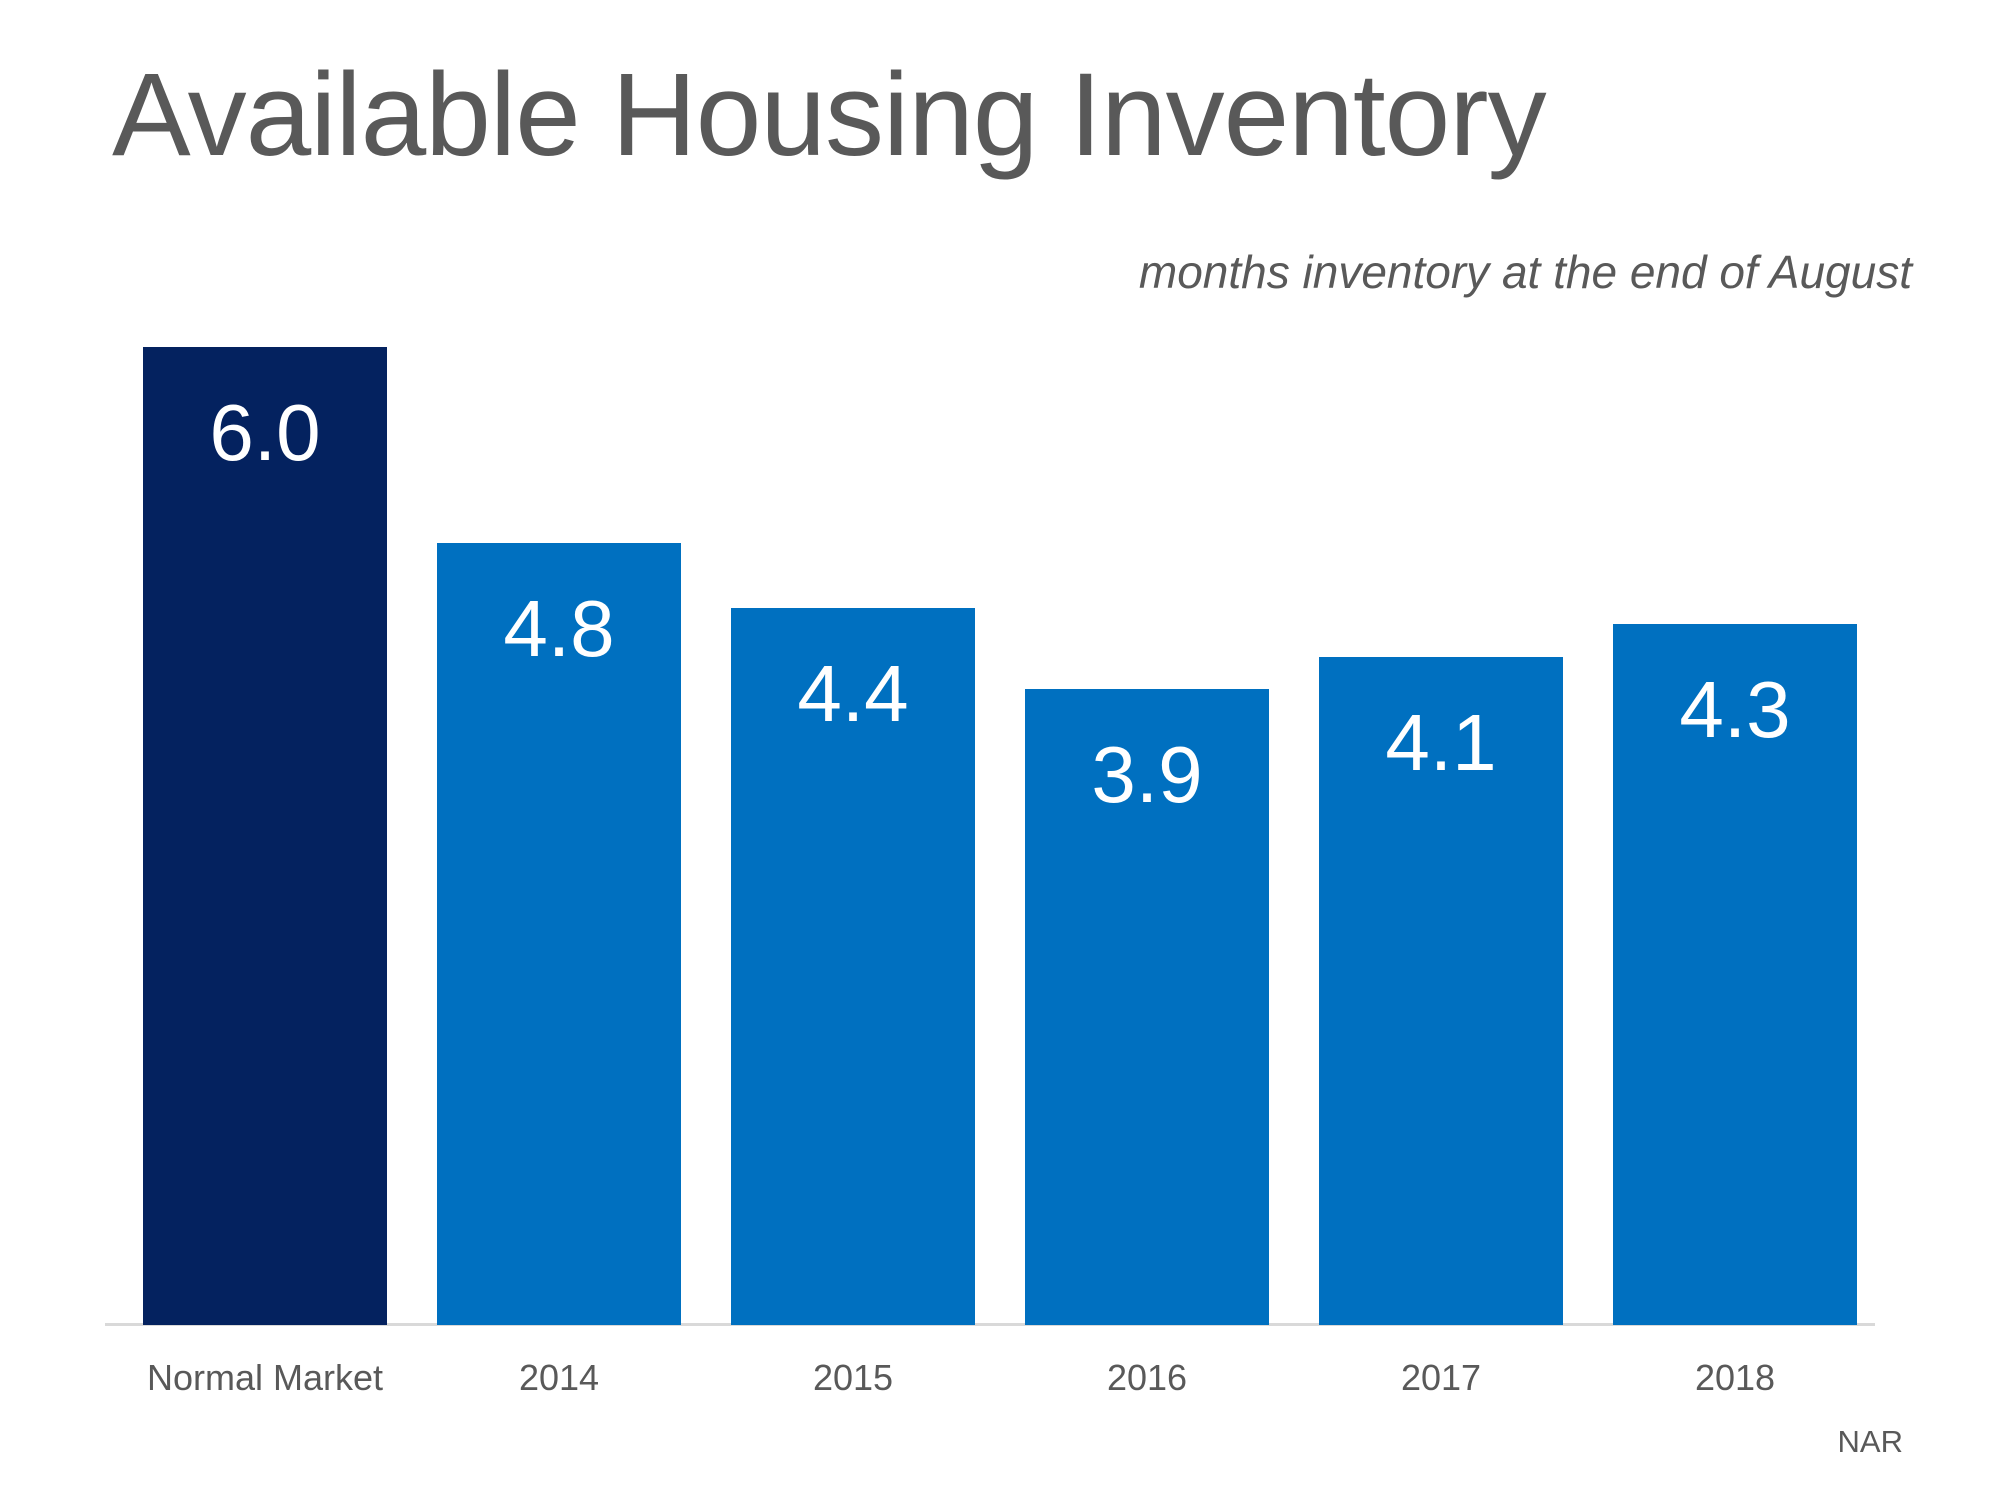  I want to click on bar-value-label: 3.9, so click(1147, 774).